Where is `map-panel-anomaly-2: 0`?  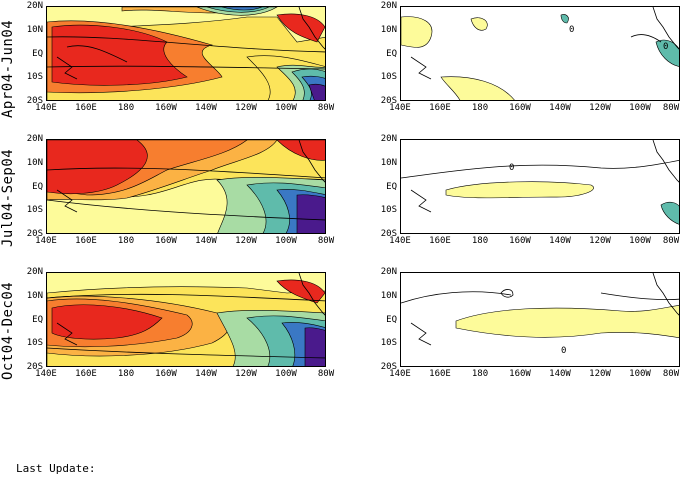
map-panel-anomaly-2: 0 is located at coordinates (540, 186).